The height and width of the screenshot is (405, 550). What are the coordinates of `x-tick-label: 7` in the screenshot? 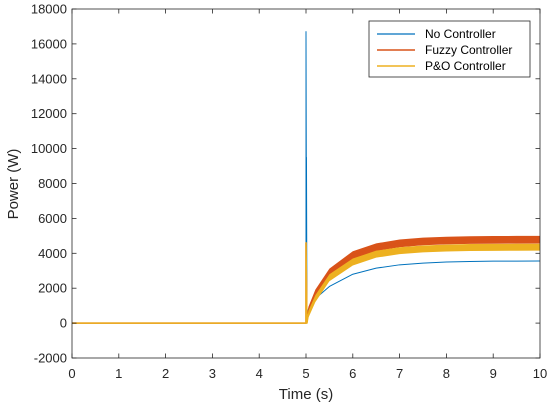 It's located at (399, 373).